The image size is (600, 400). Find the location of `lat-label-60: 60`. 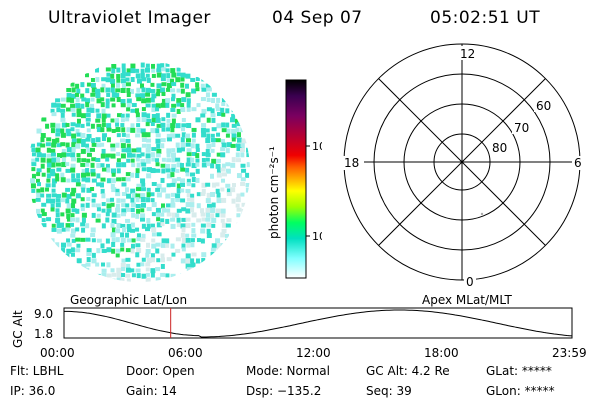

lat-label-60: 60 is located at coordinates (543, 106).